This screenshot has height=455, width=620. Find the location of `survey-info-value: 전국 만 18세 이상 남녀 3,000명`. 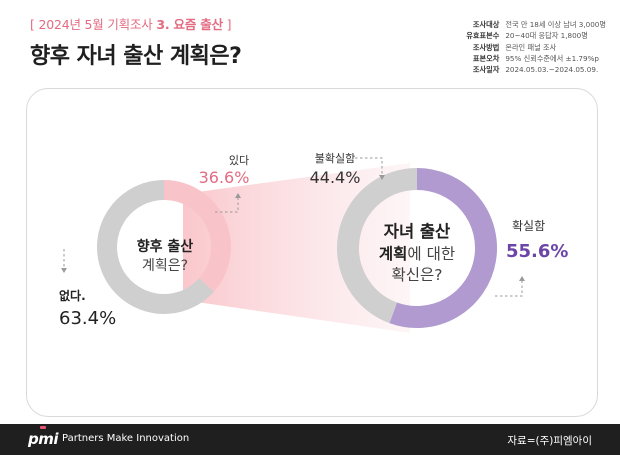

survey-info-value: 전국 만 18세 이상 남녀 3,000명 is located at coordinates (555, 24).